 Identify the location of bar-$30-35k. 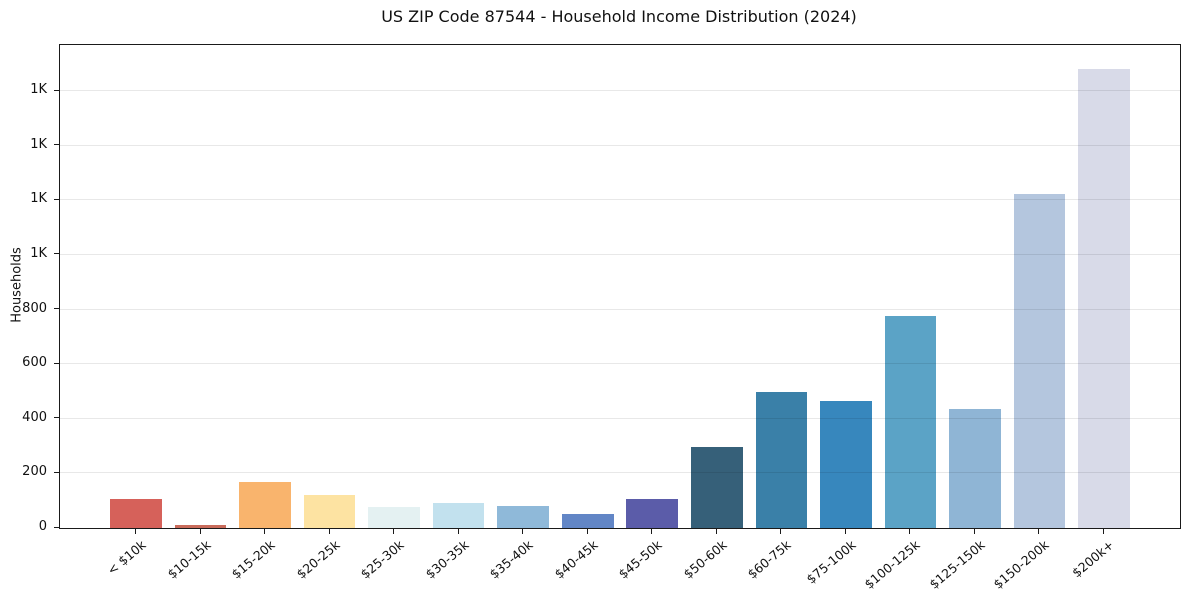
(458, 515).